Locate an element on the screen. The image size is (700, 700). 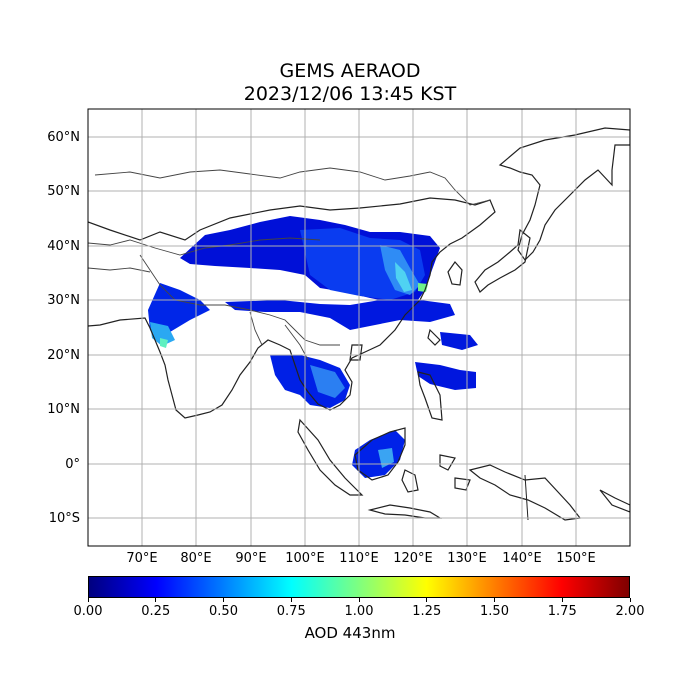
lon-tick: 70°E is located at coordinates (142, 558).